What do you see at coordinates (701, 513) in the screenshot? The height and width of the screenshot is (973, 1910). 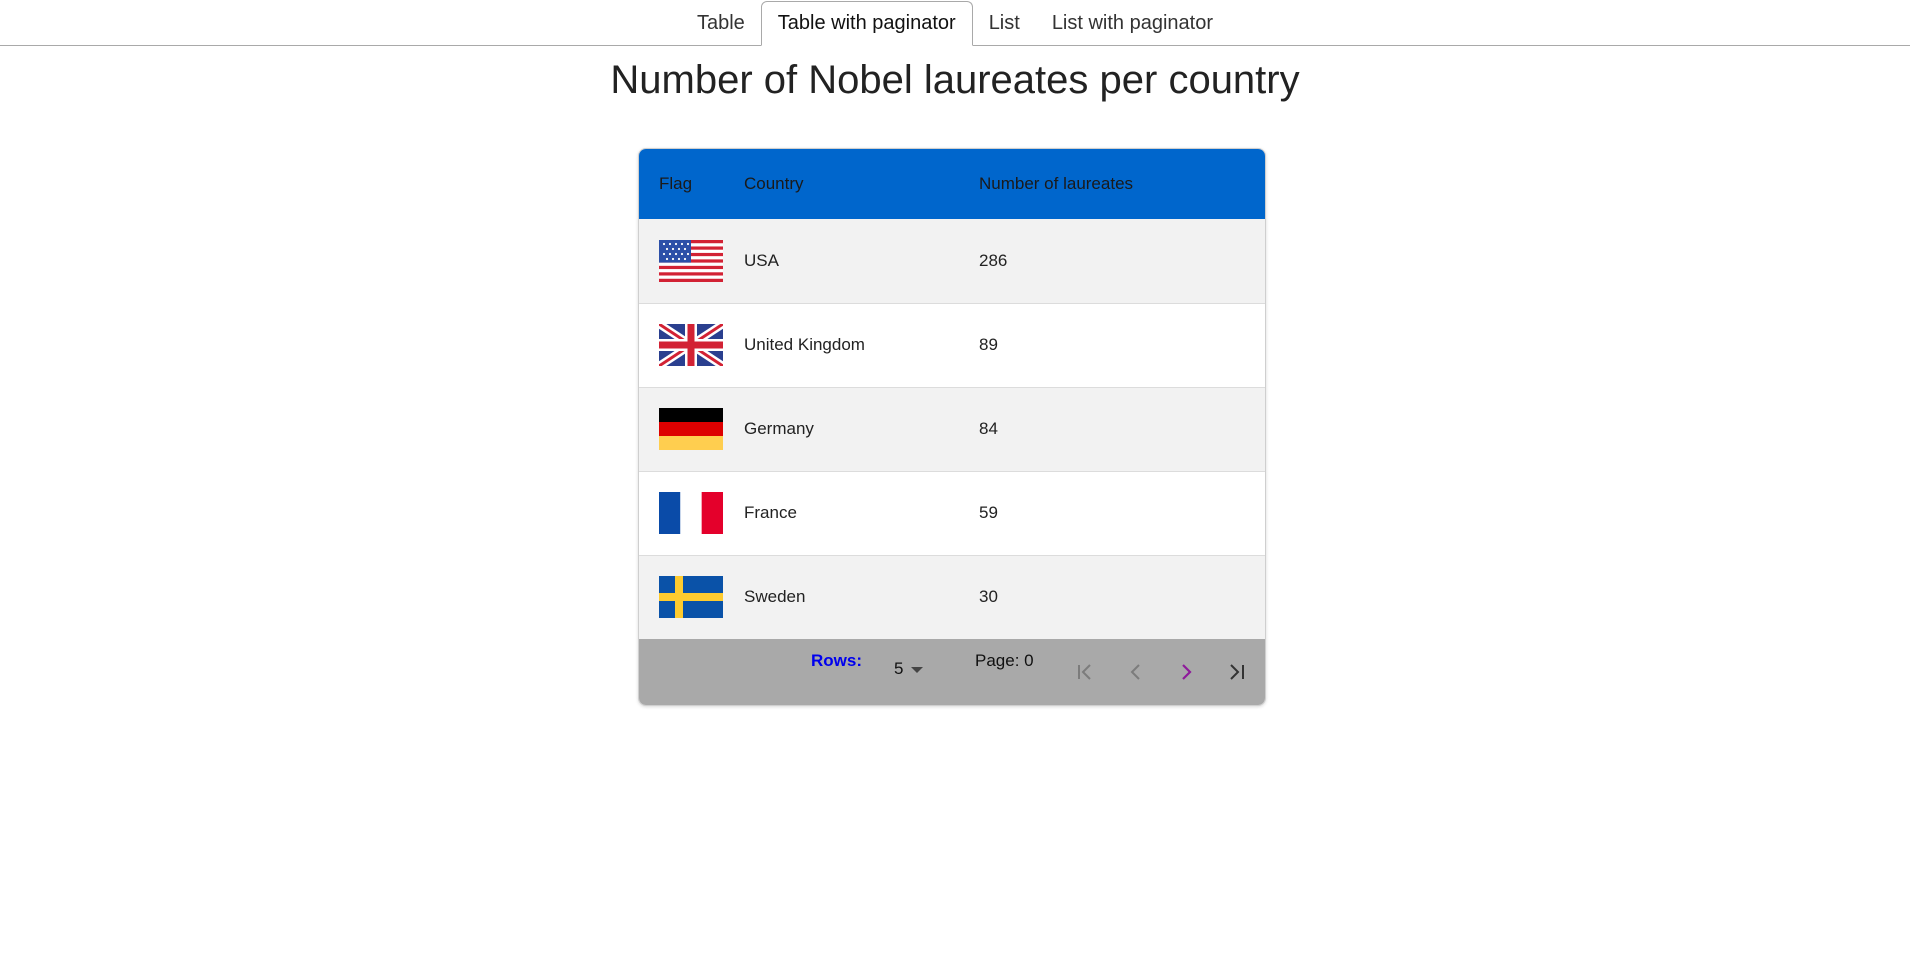 I see `france-flag-icon` at bounding box center [701, 513].